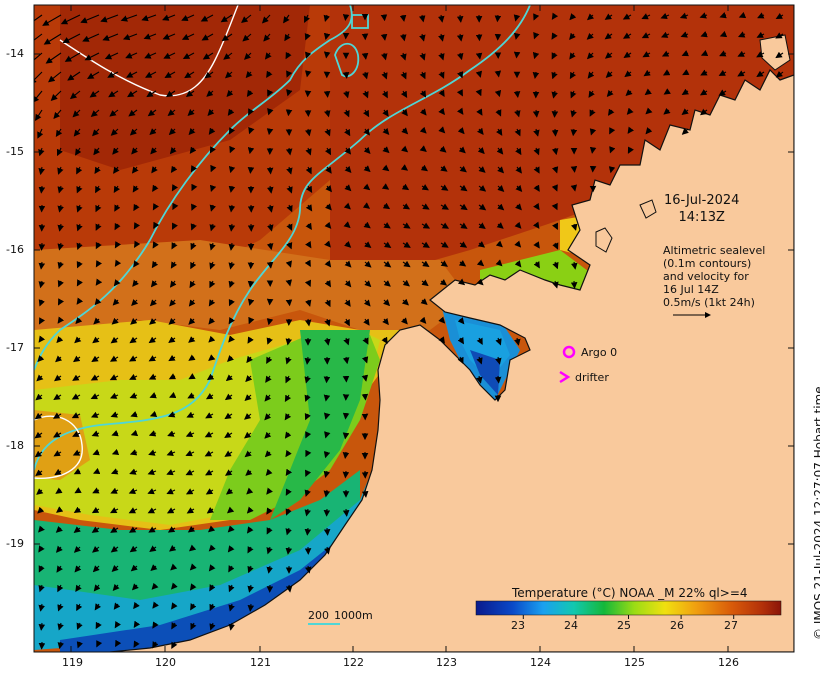  What do you see at coordinates (15, 53) in the screenshot?
I see `lat-tick-label: -14` at bounding box center [15, 53].